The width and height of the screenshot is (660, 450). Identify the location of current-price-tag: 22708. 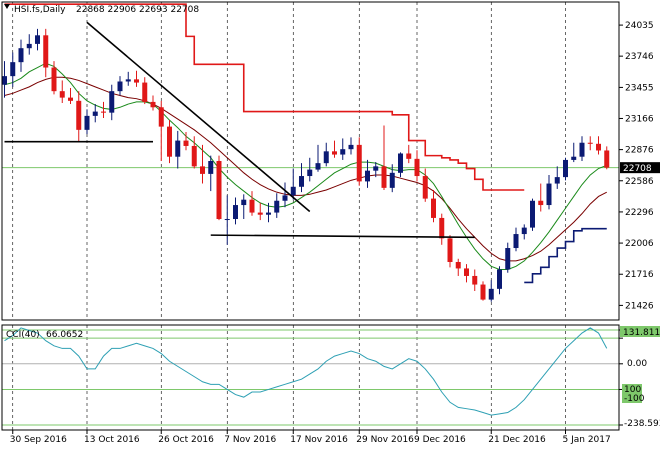
(640, 168).